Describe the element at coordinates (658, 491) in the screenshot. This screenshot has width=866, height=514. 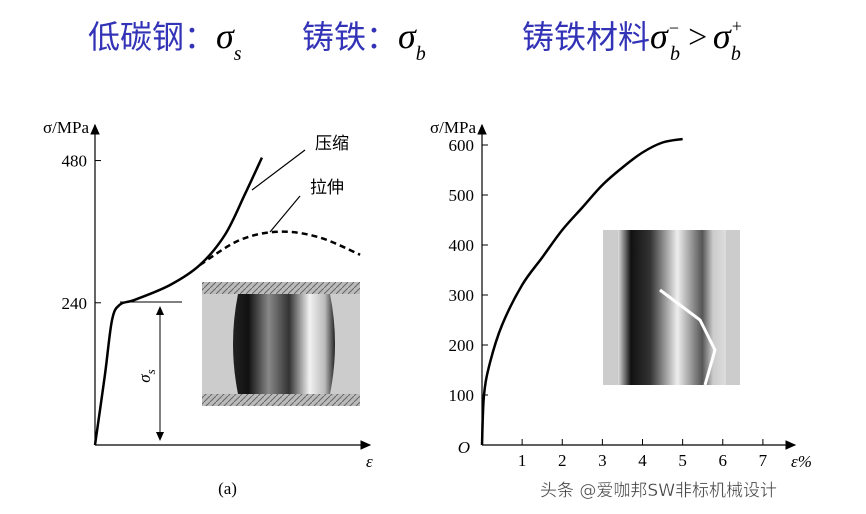
I see `watermark: 头条 @爱咖邦SW非标机械设计` at that location.